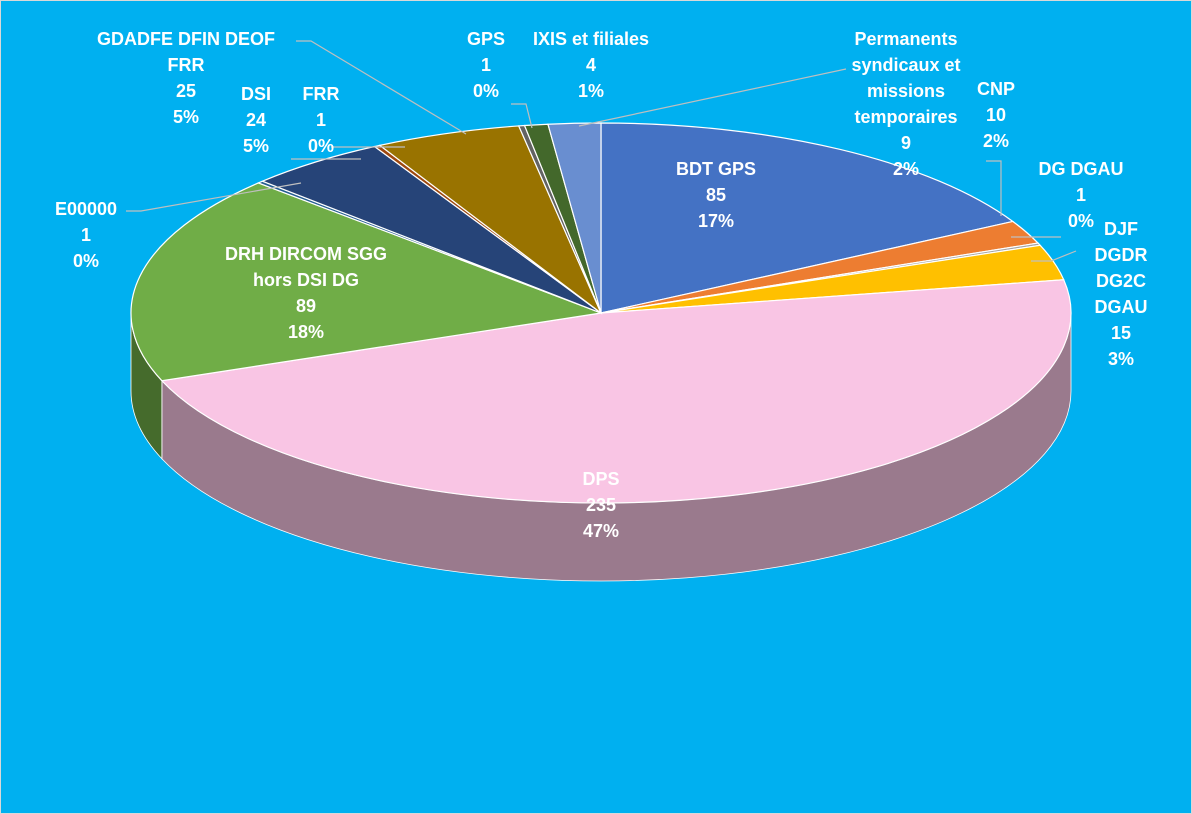 The height and width of the screenshot is (814, 1192). I want to click on data-label: DPS 235 47%, so click(600, 505).